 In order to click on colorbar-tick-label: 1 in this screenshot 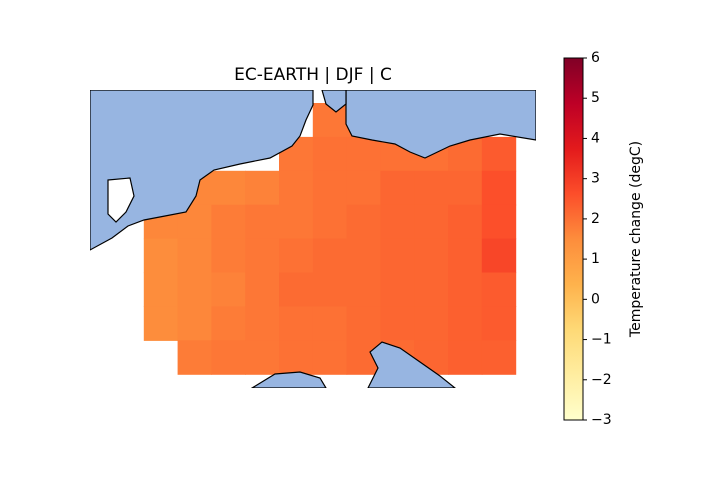, I will do `click(595, 259)`.